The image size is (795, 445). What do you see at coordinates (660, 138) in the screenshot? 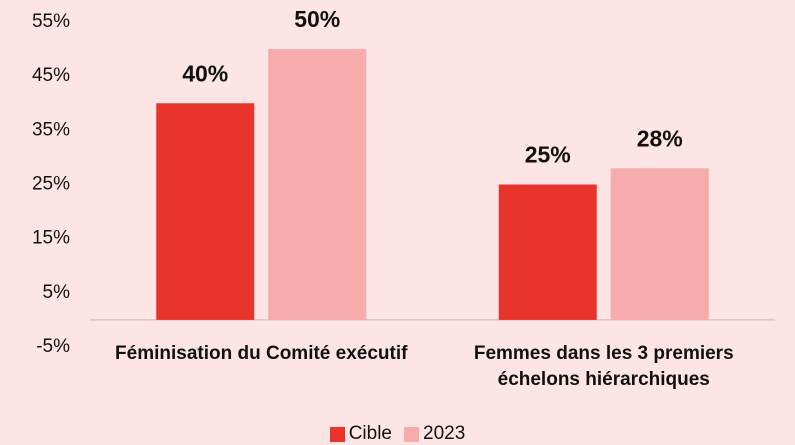
I see `value-label: 28%` at bounding box center [660, 138].